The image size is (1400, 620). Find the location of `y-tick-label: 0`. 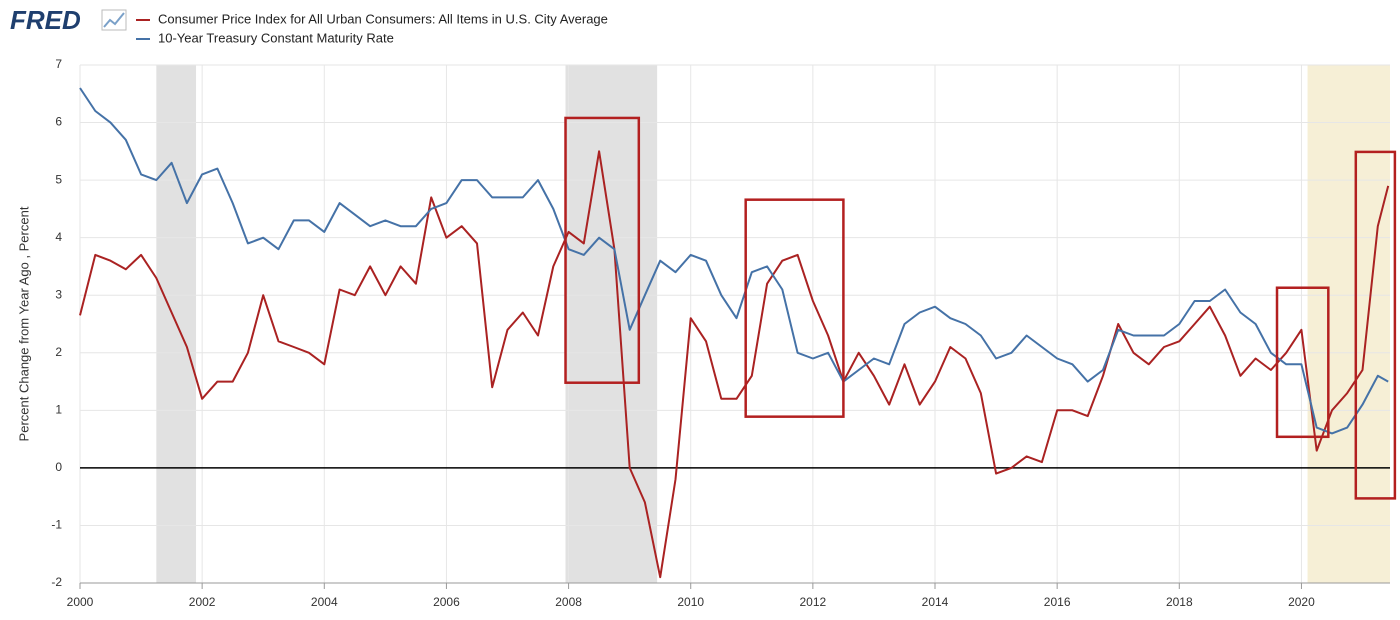

y-tick-label: 0 is located at coordinates (58, 467).